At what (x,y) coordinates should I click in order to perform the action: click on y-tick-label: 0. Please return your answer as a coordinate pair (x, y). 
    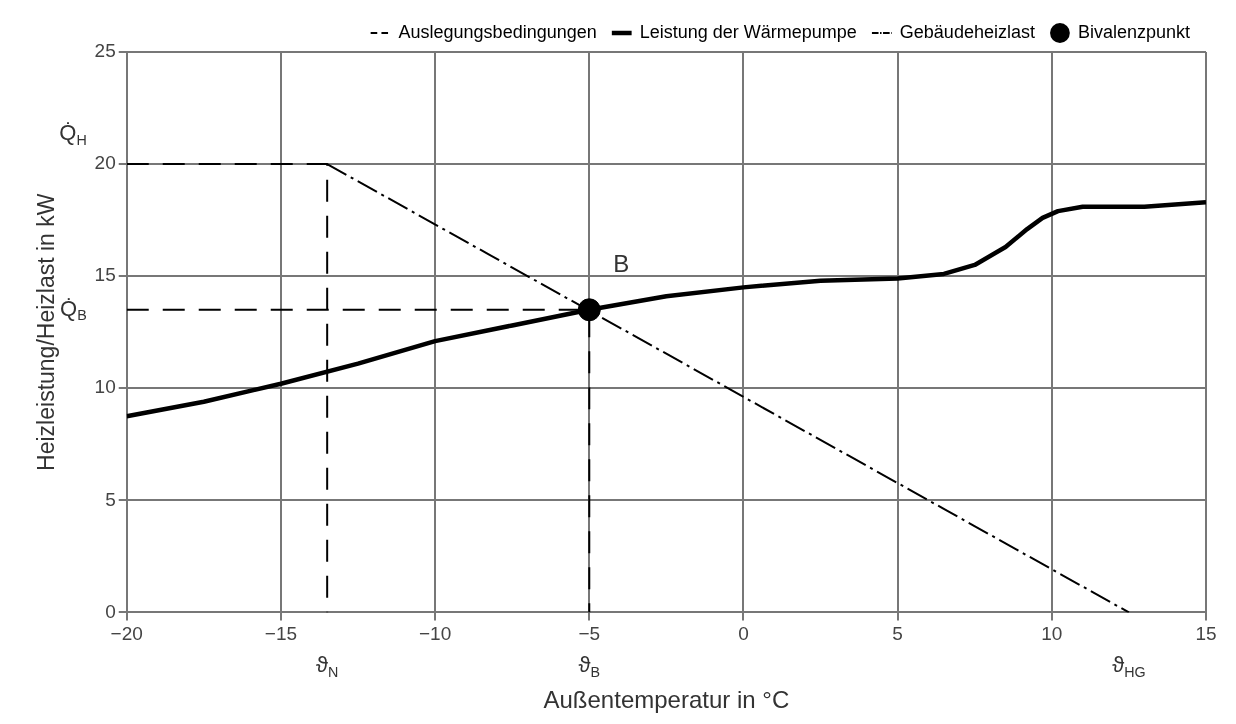
    Looking at the image, I should click on (110, 611).